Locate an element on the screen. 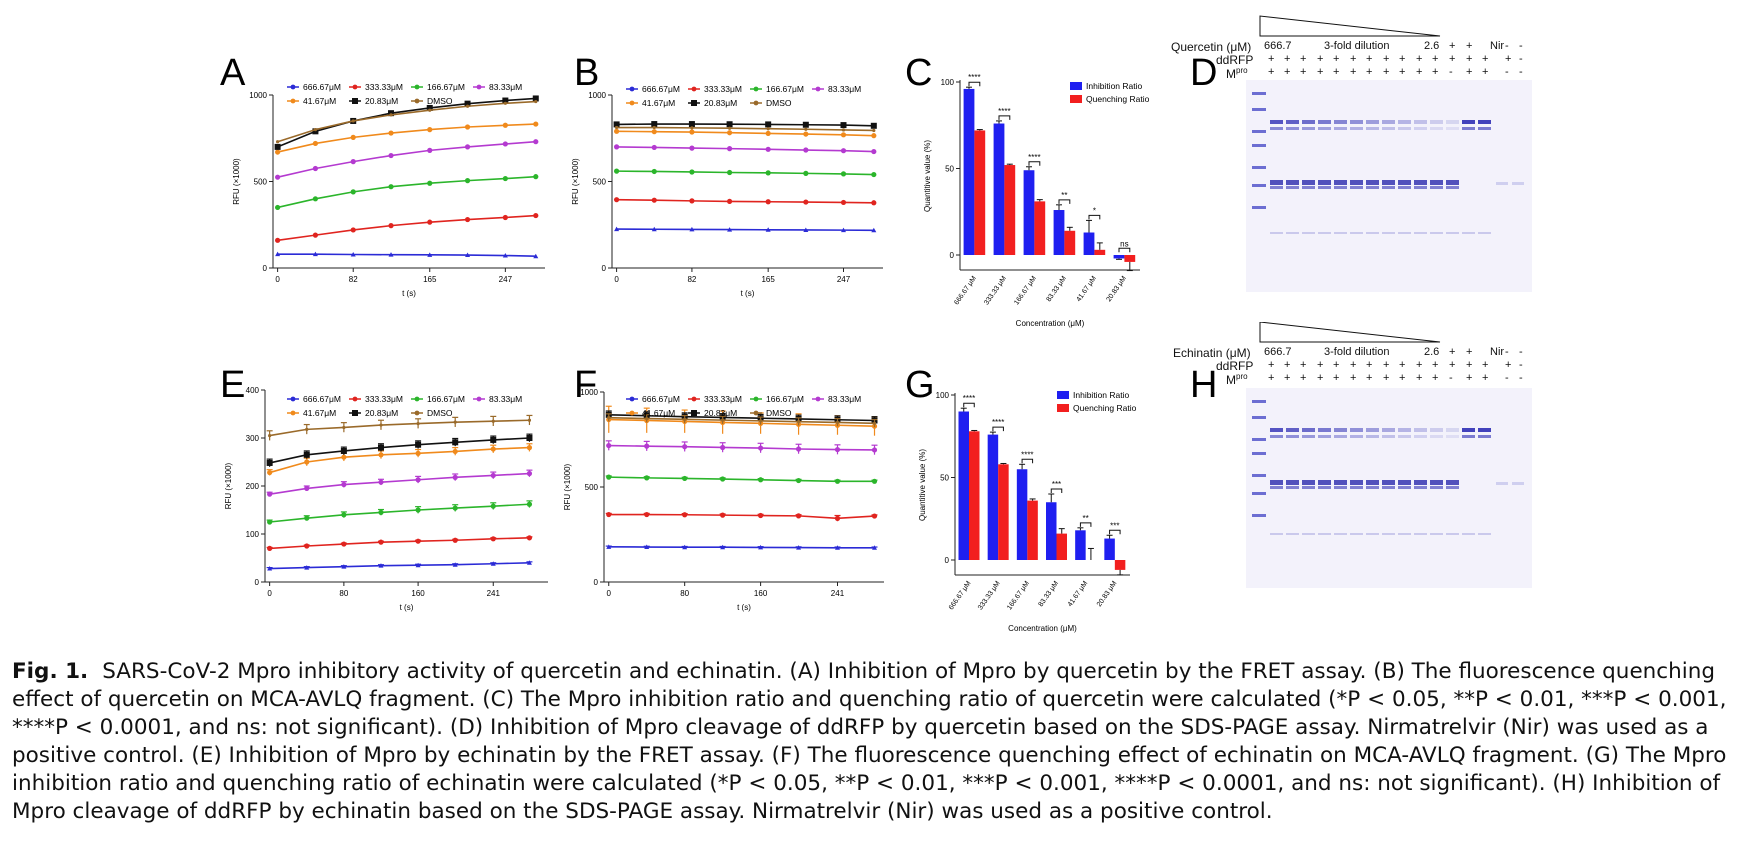 The height and width of the screenshot is (844, 1764). chart-b-y-tick-label: 0 is located at coordinates (604, 268).